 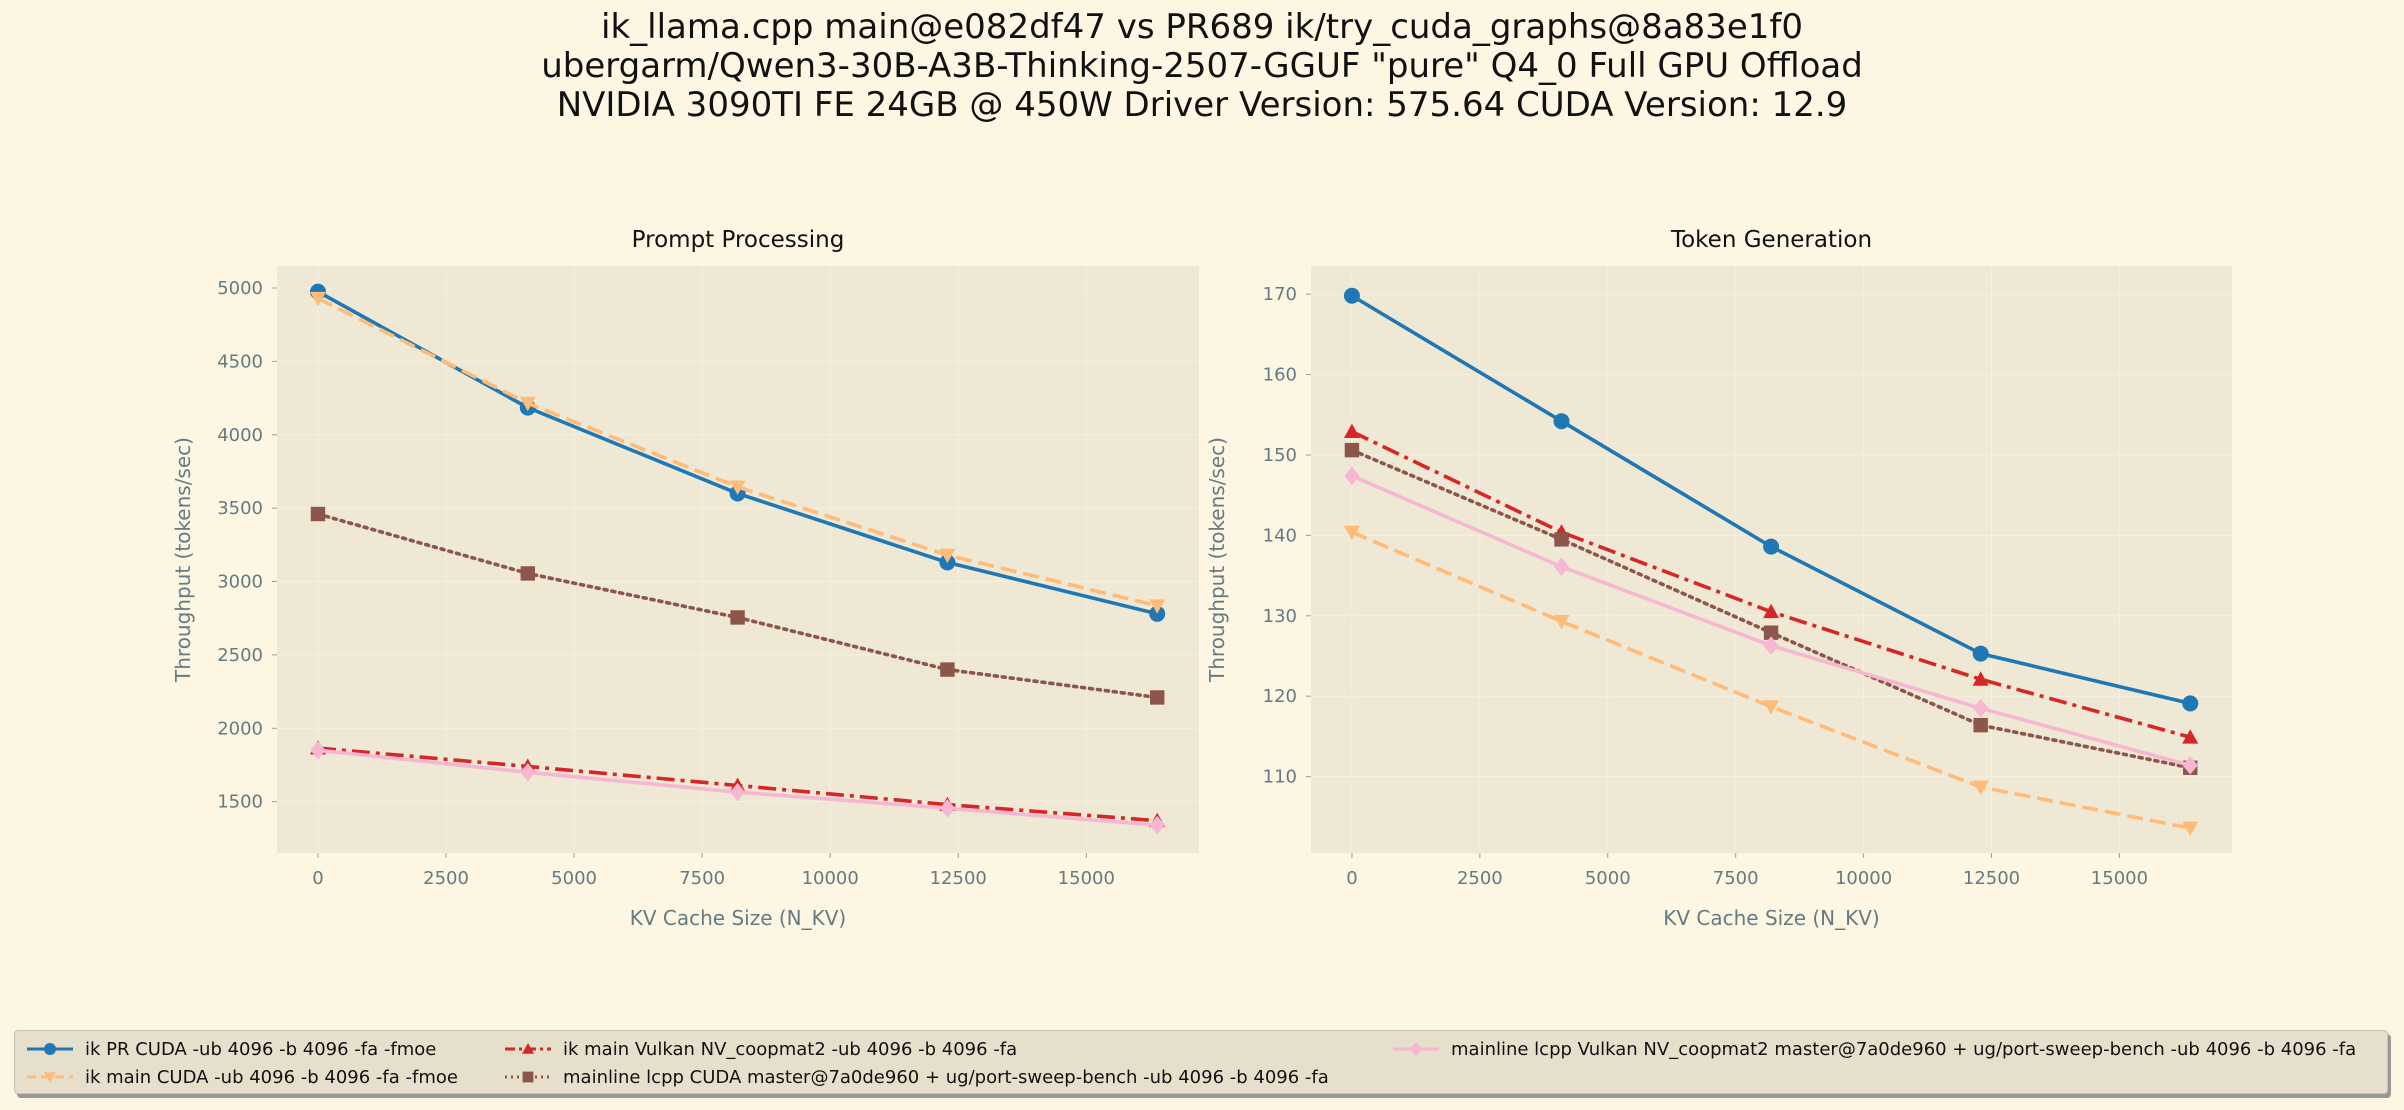 I want to click on token-generation-x-tick-15000: 15000, so click(x=2119, y=878).